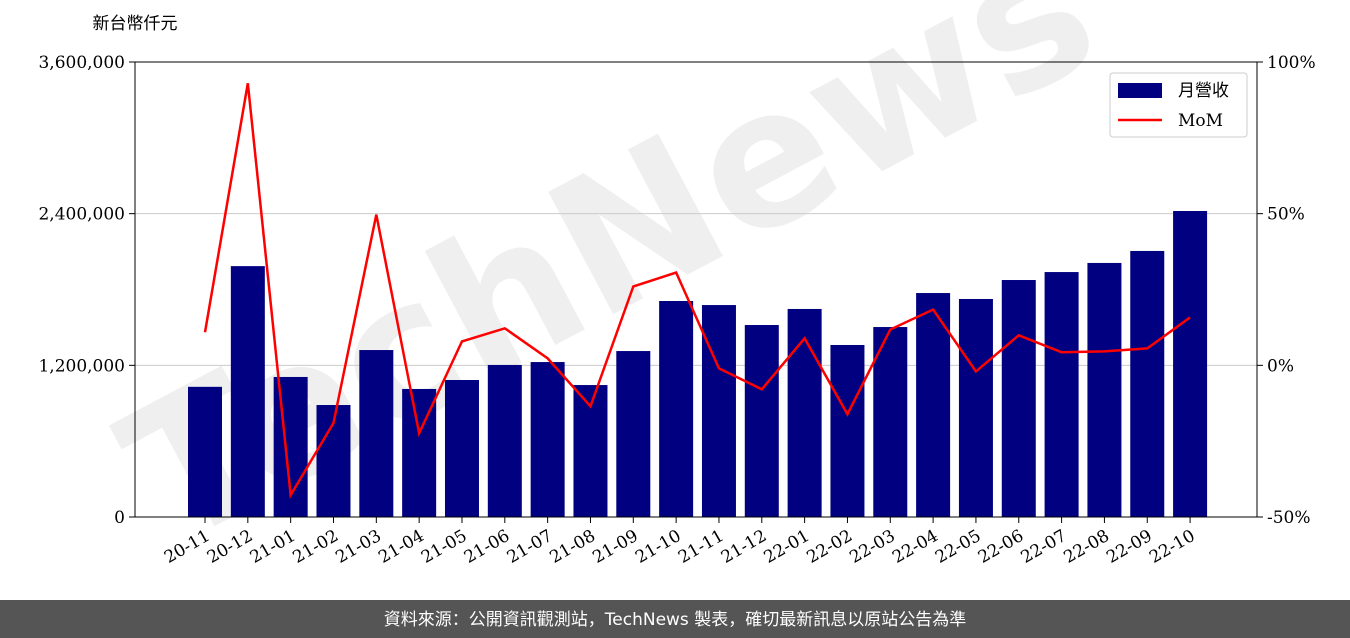  What do you see at coordinates (787, 547) in the screenshot?
I see `x-tick-label: 22-01` at bounding box center [787, 547].